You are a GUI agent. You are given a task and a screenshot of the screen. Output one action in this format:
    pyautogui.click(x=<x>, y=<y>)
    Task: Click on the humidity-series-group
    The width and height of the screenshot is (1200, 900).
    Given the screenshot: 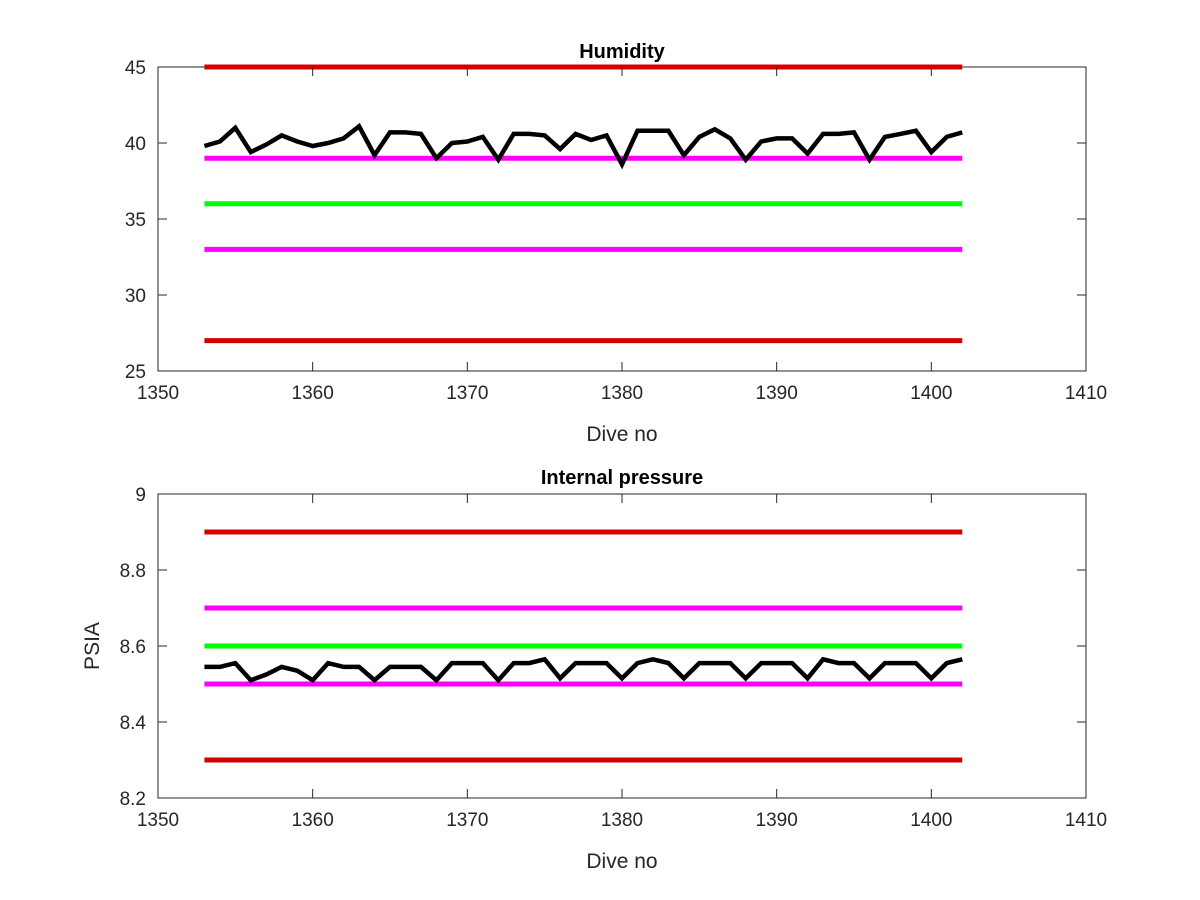 What is the action you would take?
    pyautogui.click(x=583, y=146)
    